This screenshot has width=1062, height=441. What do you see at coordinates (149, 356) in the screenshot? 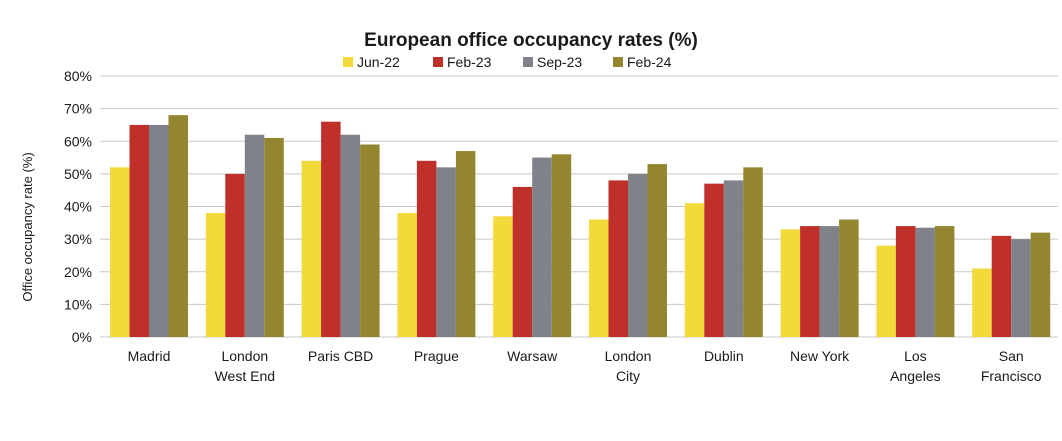
I see `x-tick-label: Madrid` at bounding box center [149, 356].